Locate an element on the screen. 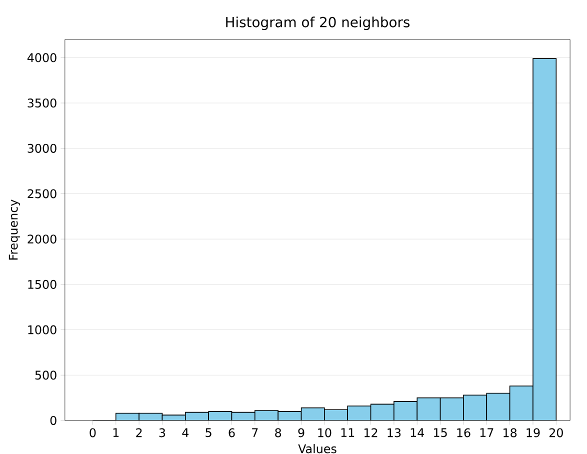 The width and height of the screenshot is (587, 454). x-tick-label: 19 is located at coordinates (533, 433).